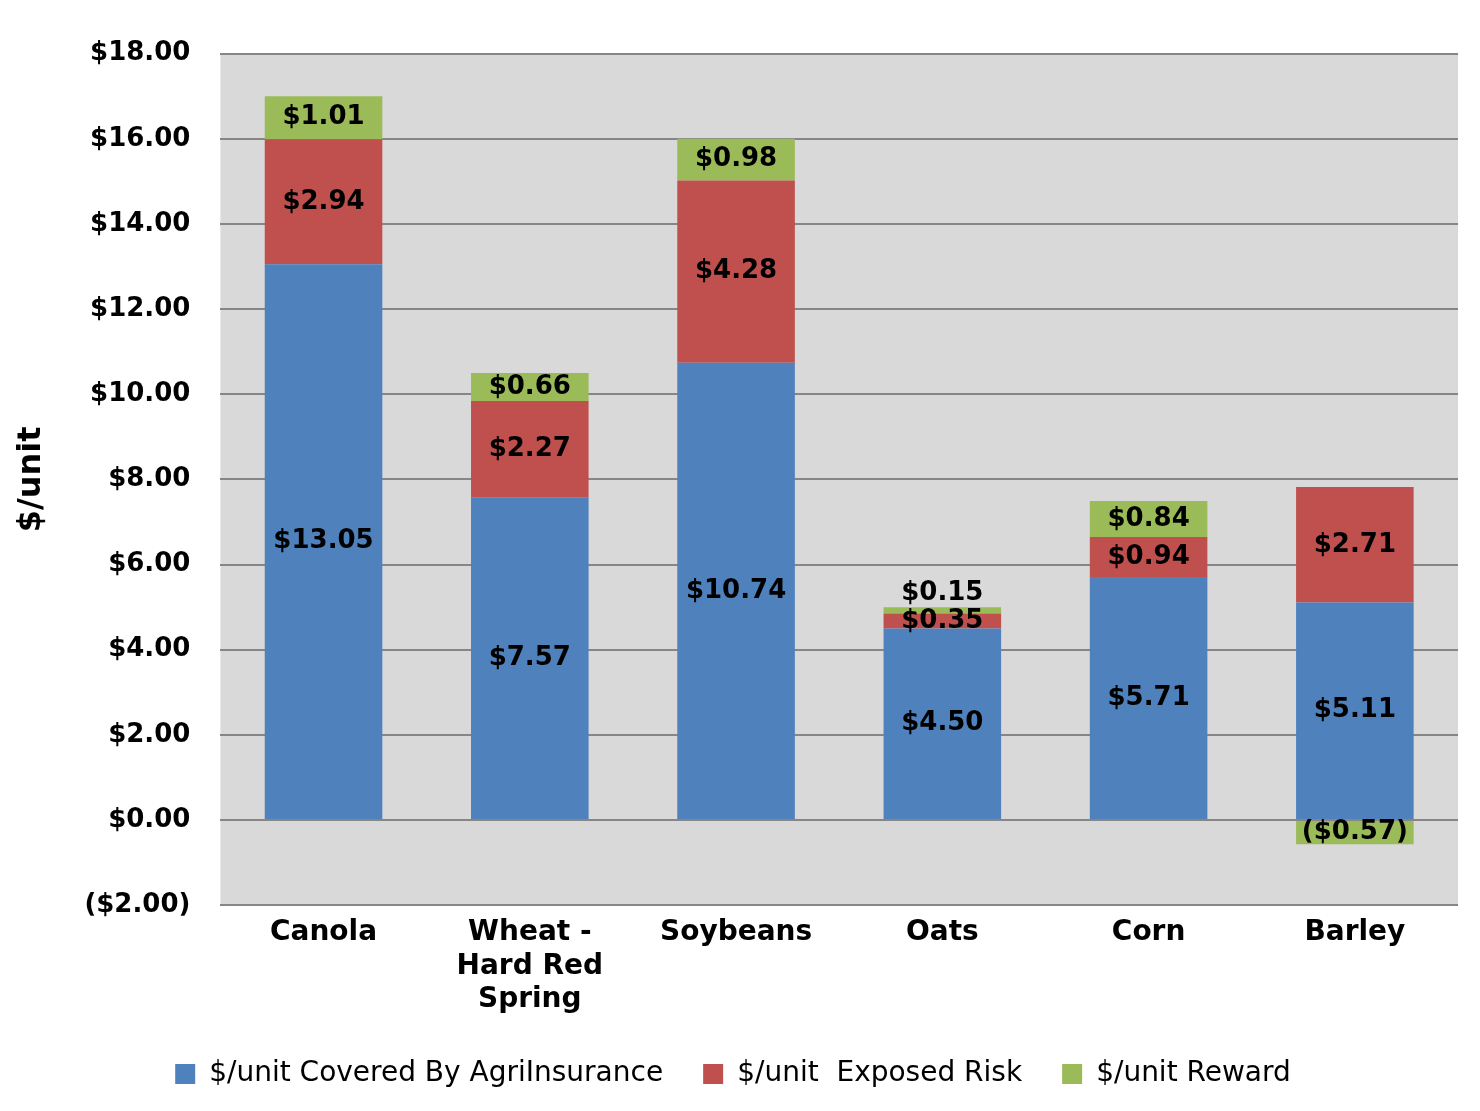 The height and width of the screenshot is (1111, 1480). Describe the element at coordinates (140, 136) in the screenshot. I see `y-tick-label: $16.00` at that location.